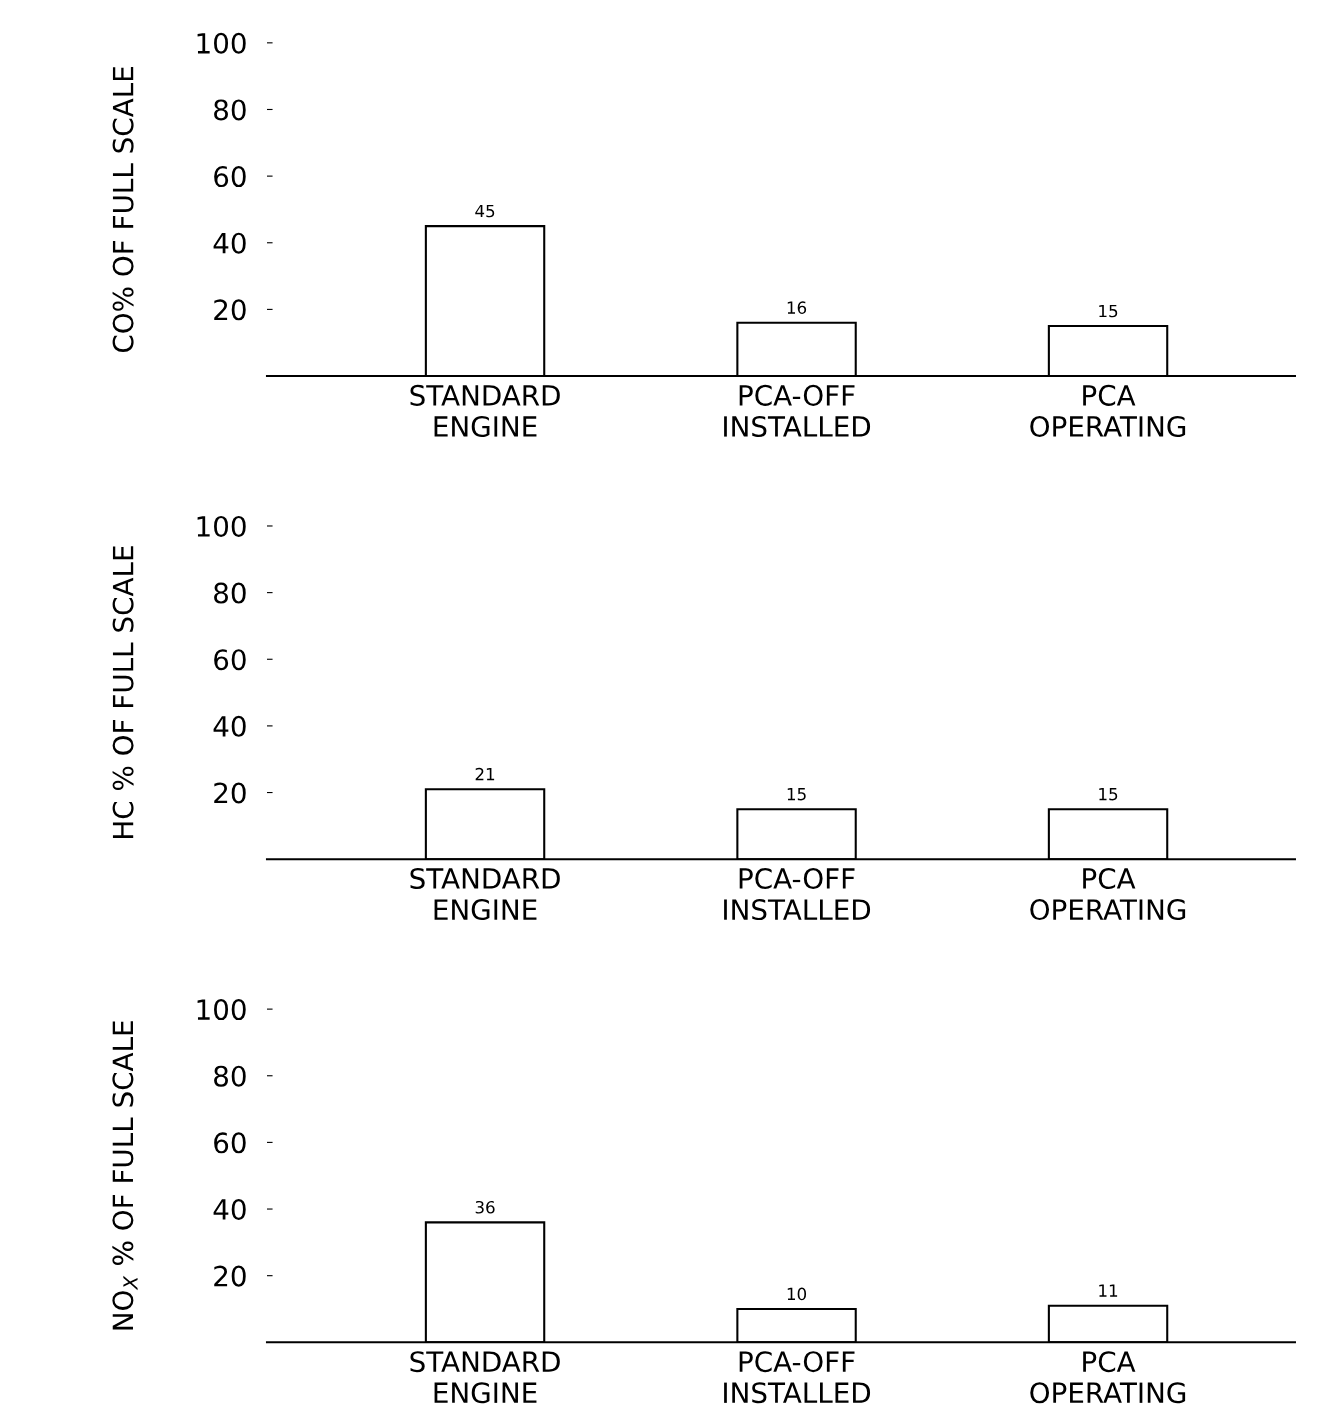 Image resolution: width=1335 pixels, height=1428 pixels. Describe the element at coordinates (485, 211) in the screenshot. I see `data-label: 45` at that location.